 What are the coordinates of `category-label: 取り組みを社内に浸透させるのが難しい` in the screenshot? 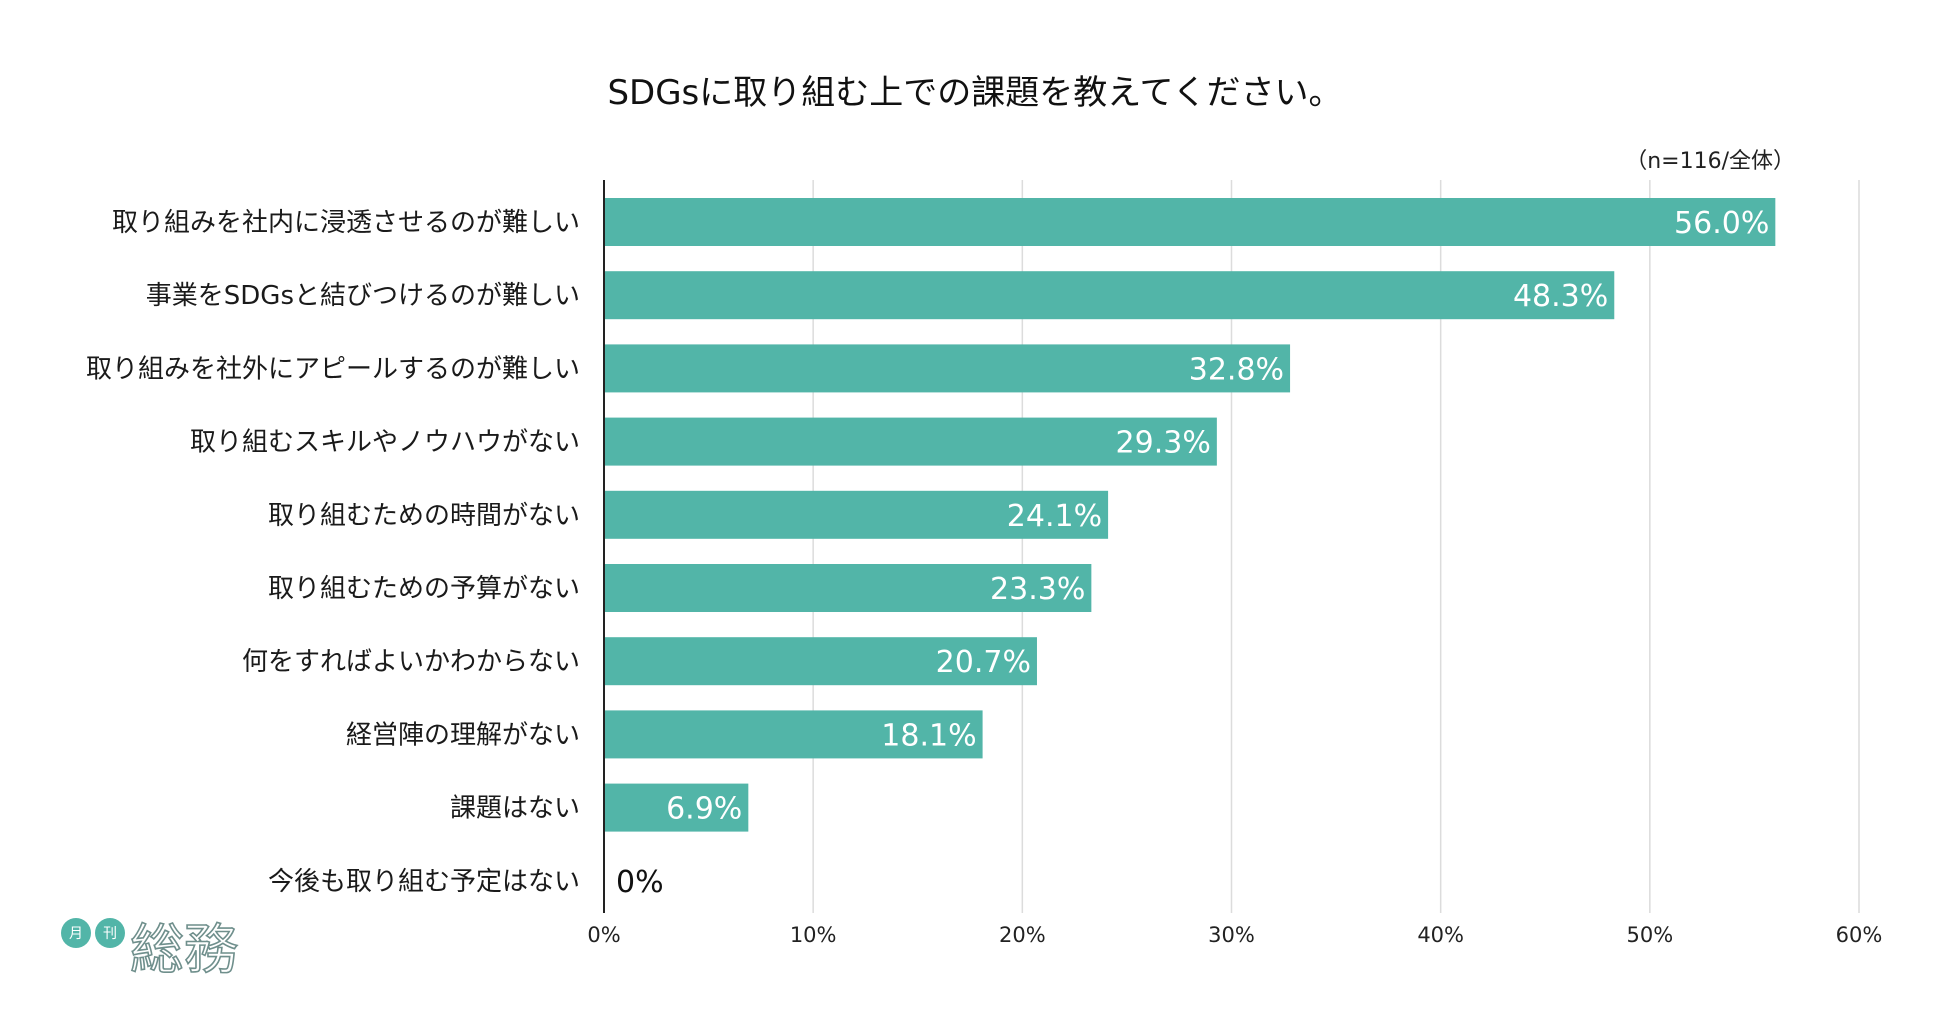 It's located at (346, 223).